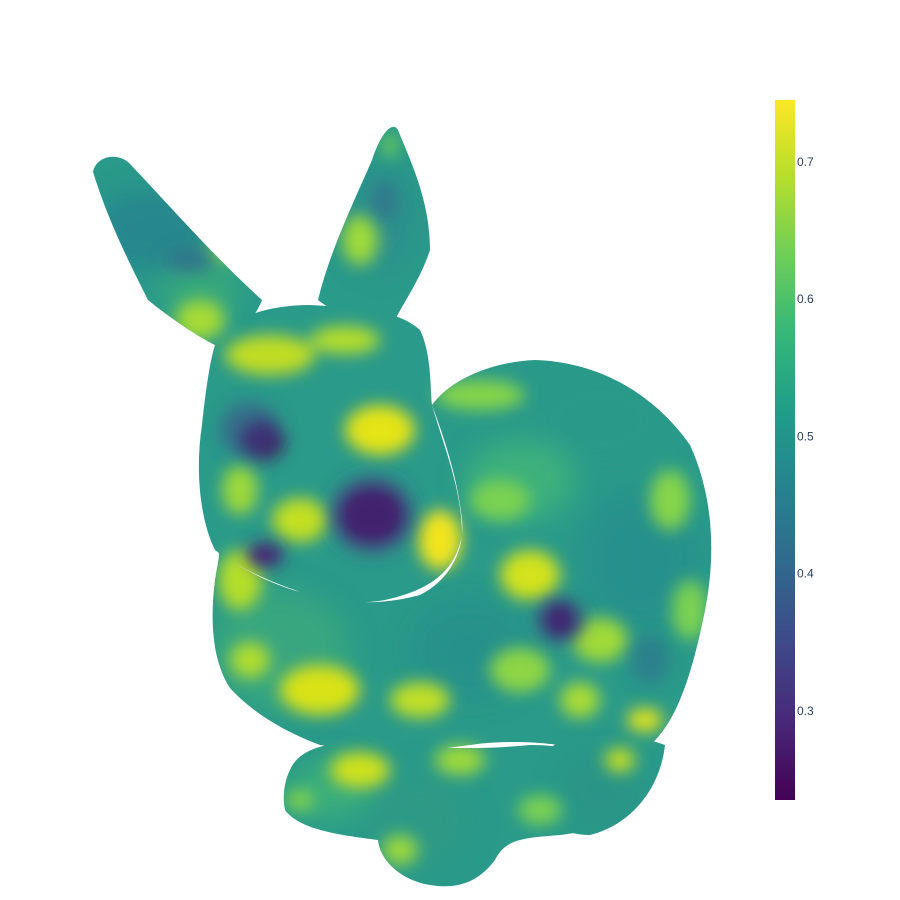 Image resolution: width=900 pixels, height=900 pixels. I want to click on colorbar-ticks: 0.3 0.4 0.5 0.6 0.7, so click(805, 436).